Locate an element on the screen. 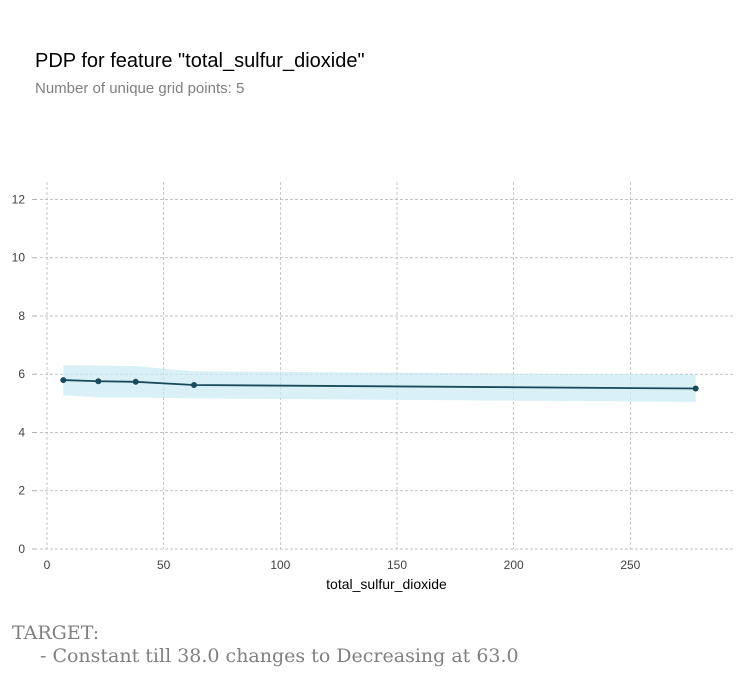  confidence-band-area is located at coordinates (379, 383).